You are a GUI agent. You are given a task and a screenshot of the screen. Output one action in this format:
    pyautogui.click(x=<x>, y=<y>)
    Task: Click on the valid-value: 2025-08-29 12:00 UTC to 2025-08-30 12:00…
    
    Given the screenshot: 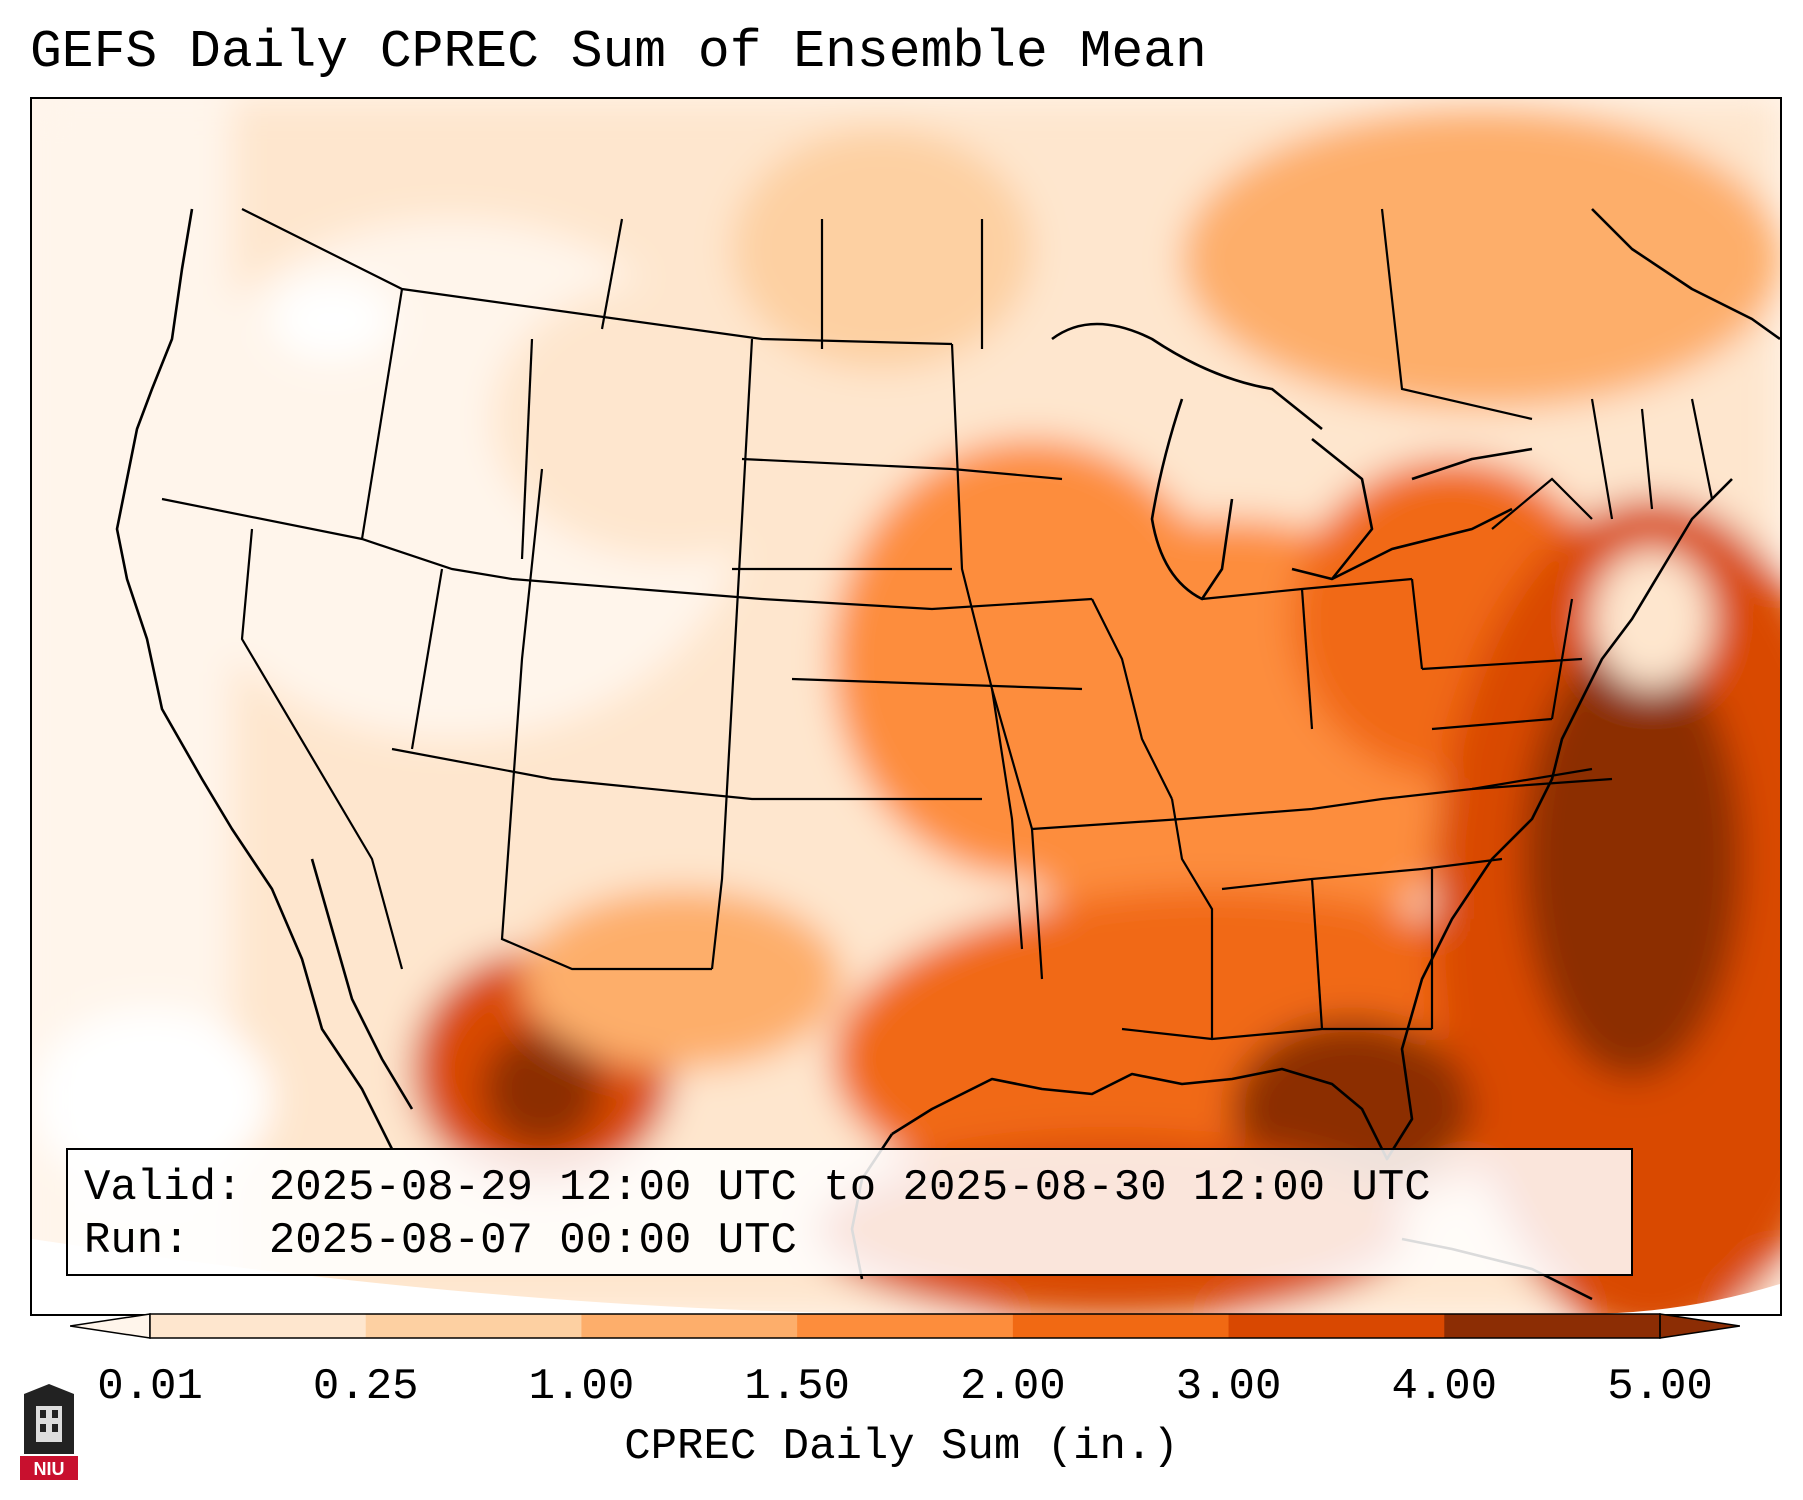 What is the action you would take?
    pyautogui.click(x=849, y=1188)
    